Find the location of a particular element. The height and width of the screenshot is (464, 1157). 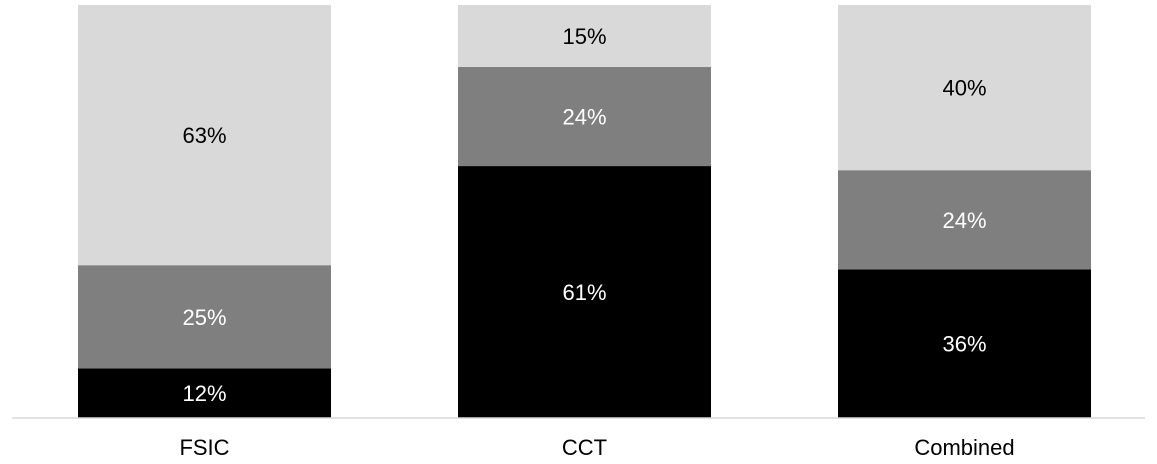

data-label-combined-1: 24% is located at coordinates (964, 220).